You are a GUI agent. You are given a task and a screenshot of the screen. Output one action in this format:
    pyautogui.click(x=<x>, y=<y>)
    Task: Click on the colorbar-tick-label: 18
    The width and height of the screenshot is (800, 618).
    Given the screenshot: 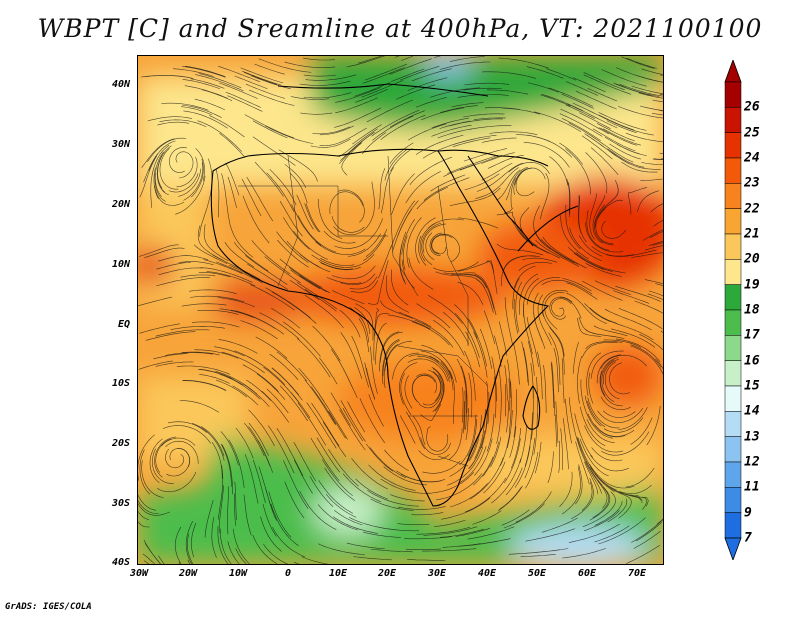 What is the action you would take?
    pyautogui.click(x=752, y=310)
    